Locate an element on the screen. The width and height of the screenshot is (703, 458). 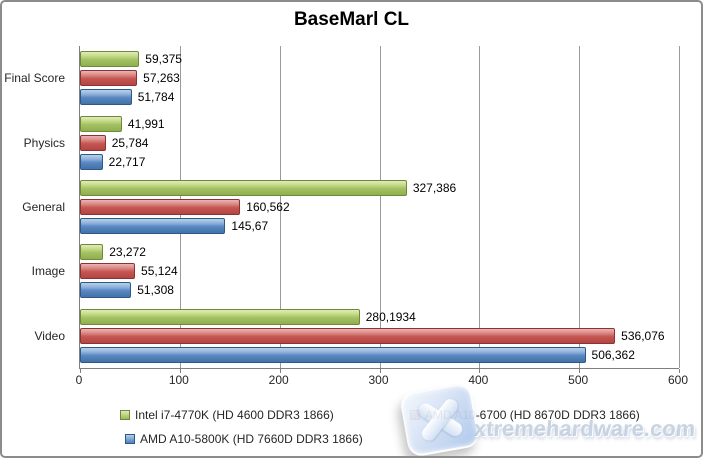
bar-line: 57,263 is located at coordinates (379, 78).